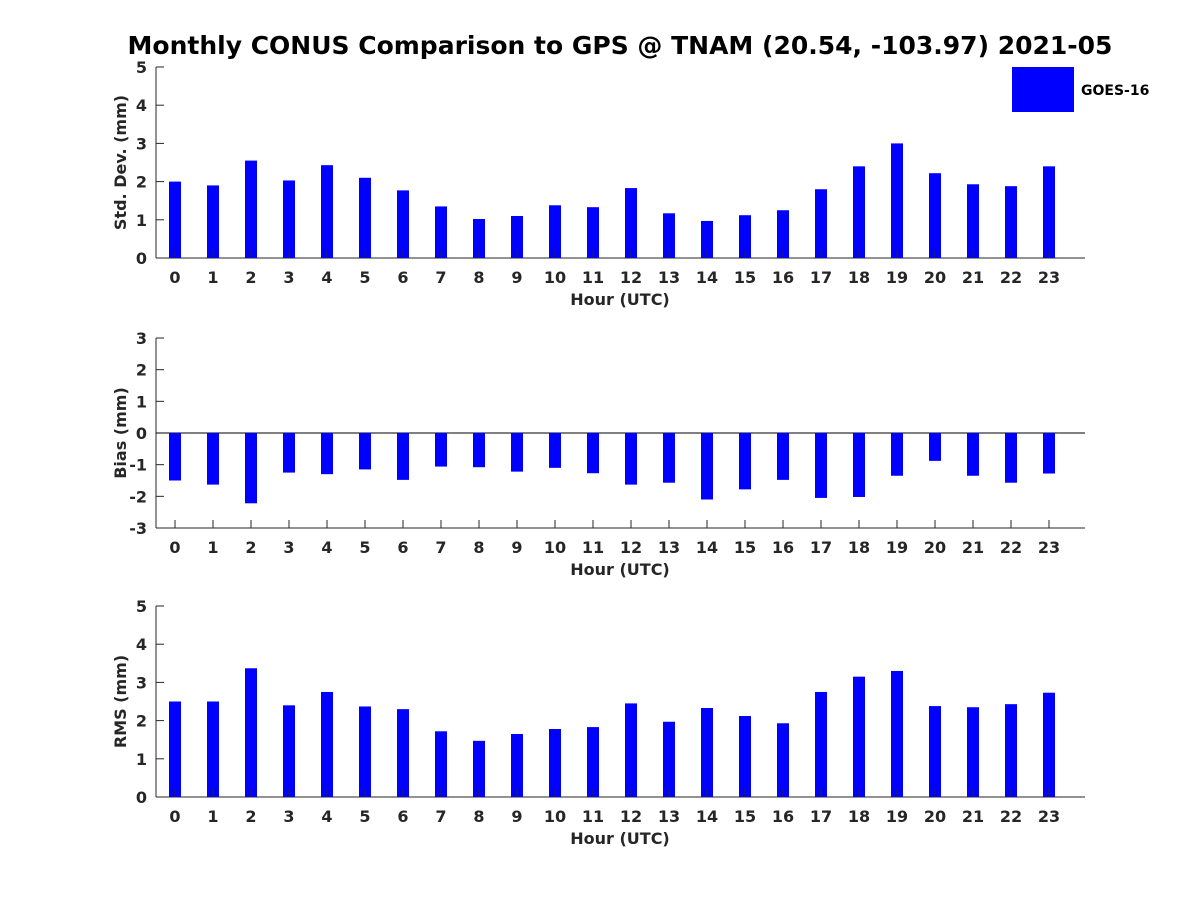 The height and width of the screenshot is (900, 1200). Describe the element at coordinates (707, 547) in the screenshot. I see `bias-xtick-label: 14` at that location.